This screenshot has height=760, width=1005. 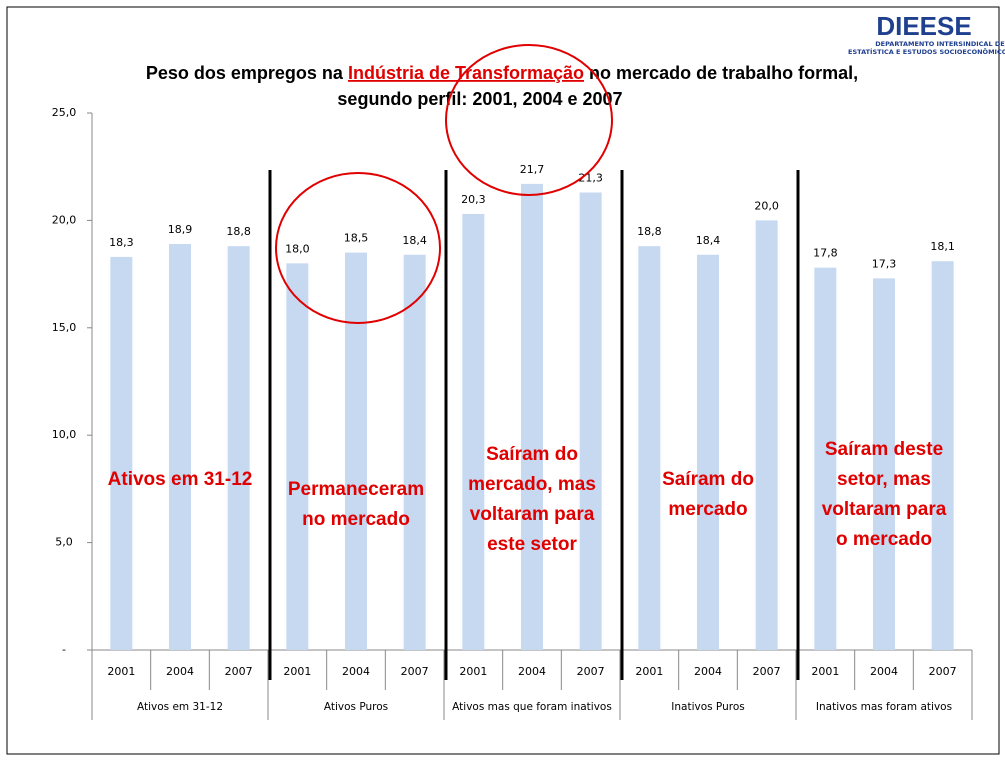 What do you see at coordinates (707, 509) in the screenshot?
I see `annotation: mercado` at bounding box center [707, 509].